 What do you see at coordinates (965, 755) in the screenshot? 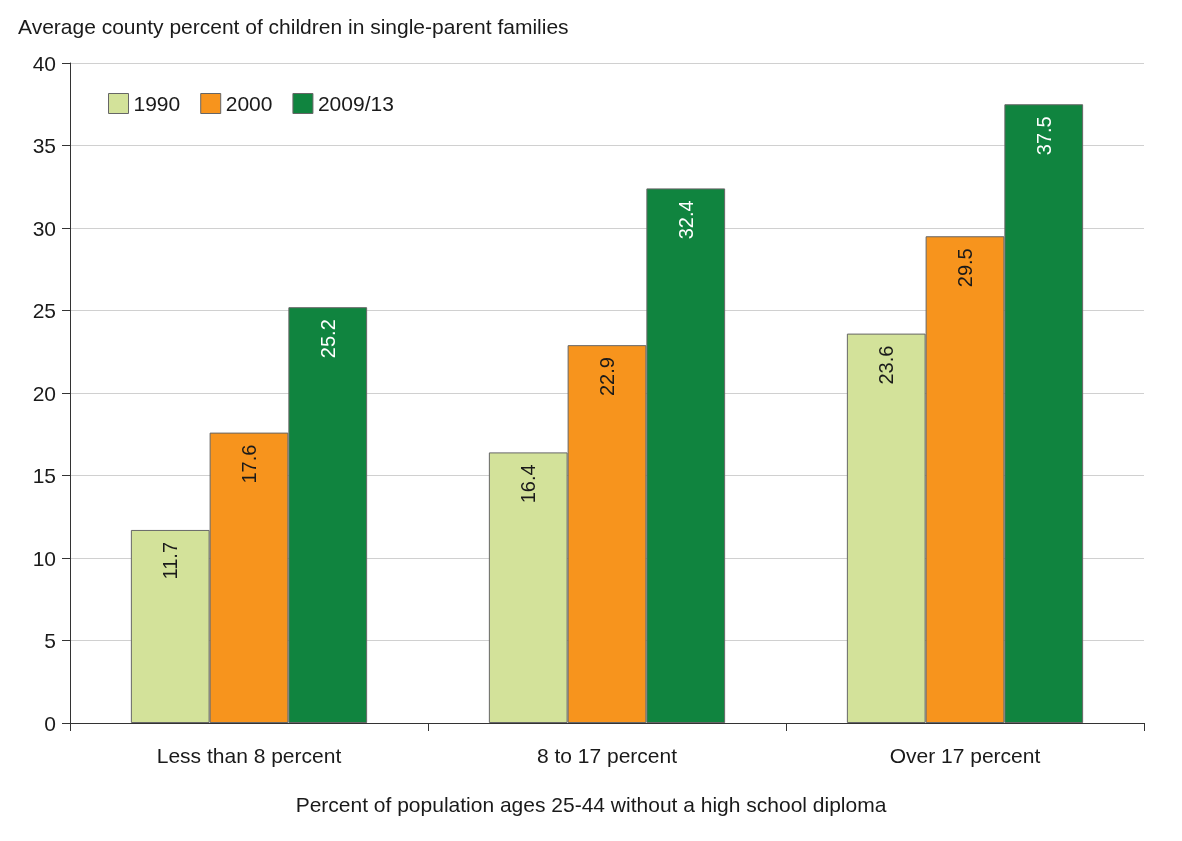
I see `x-tick-label: Over 17 percent` at bounding box center [965, 755].